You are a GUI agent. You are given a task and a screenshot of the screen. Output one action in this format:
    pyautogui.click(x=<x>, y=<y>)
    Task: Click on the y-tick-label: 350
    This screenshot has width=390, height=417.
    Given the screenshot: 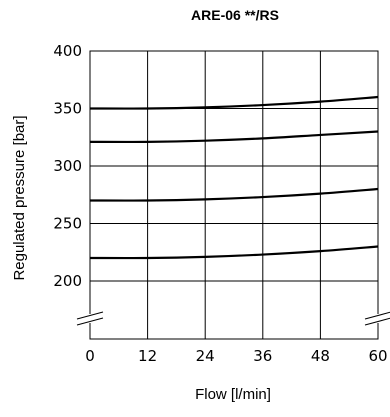 What is the action you would take?
    pyautogui.click(x=67, y=109)
    